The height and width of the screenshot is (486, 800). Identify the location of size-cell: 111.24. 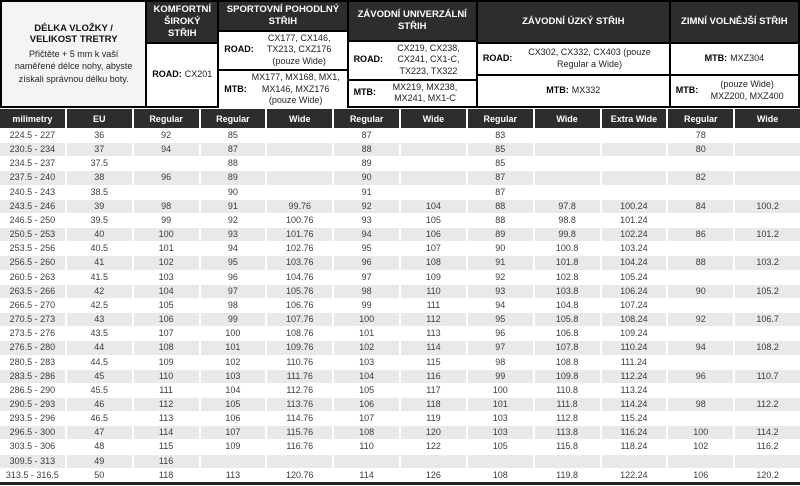
(634, 362).